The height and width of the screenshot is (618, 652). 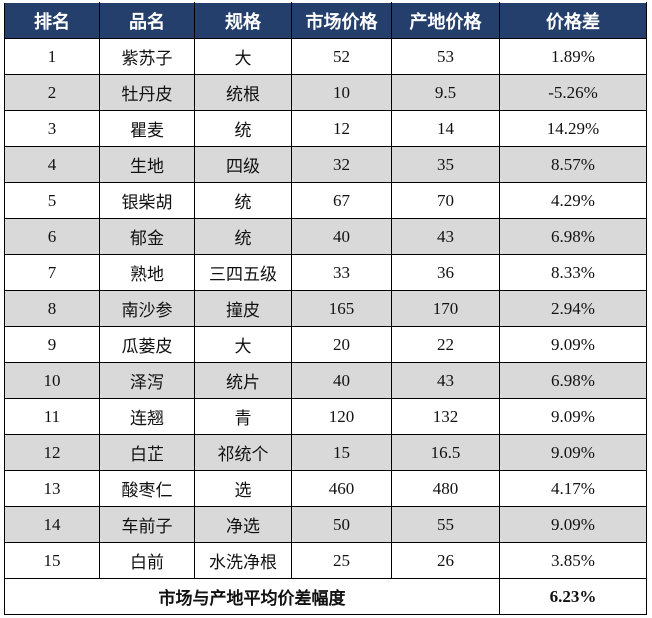 What do you see at coordinates (243, 272) in the screenshot?
I see `table-cell: 三四五级` at bounding box center [243, 272].